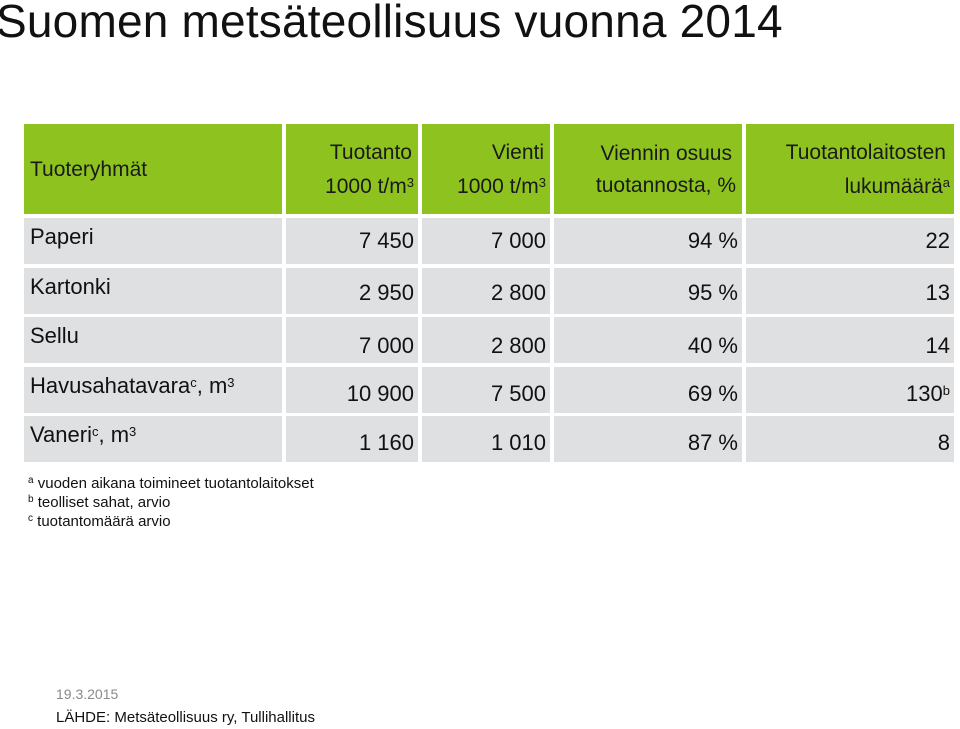 The height and width of the screenshot is (729, 960). What do you see at coordinates (850, 340) in the screenshot?
I see `table-cell: 14` at bounding box center [850, 340].